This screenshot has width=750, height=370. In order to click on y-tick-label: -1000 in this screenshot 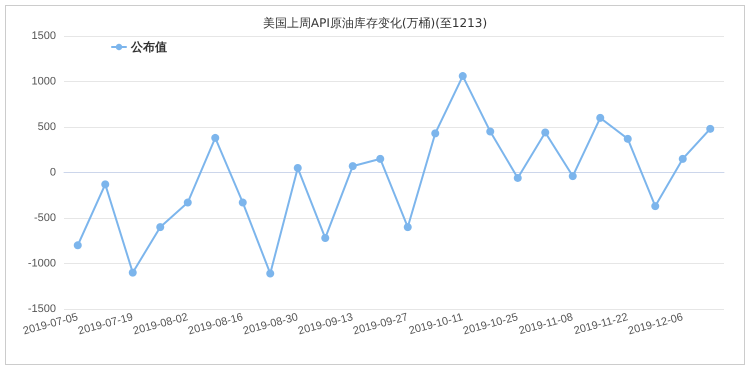, I will do `click(42, 264)`.